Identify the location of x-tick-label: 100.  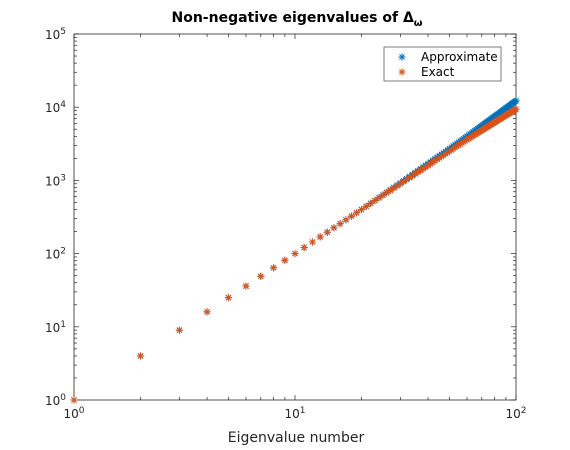
(73, 413).